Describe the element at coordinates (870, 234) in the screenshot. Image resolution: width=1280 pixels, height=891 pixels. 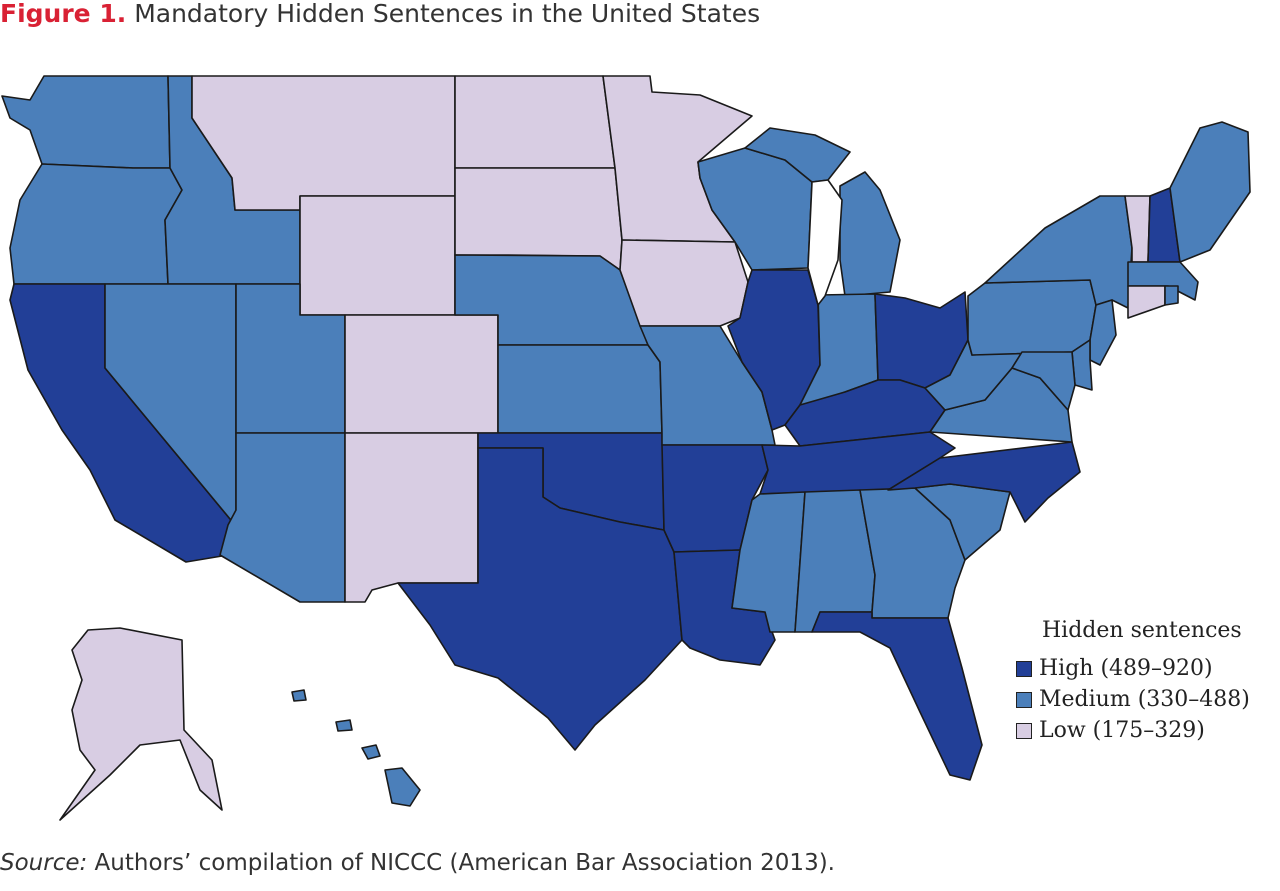
I see `state-MI` at that location.